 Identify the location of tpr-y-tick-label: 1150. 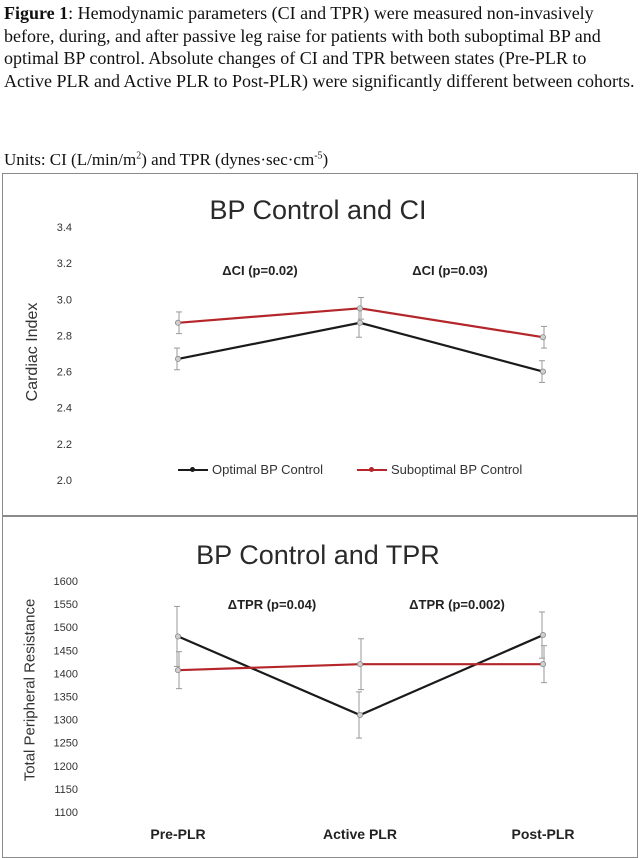
(66, 790).